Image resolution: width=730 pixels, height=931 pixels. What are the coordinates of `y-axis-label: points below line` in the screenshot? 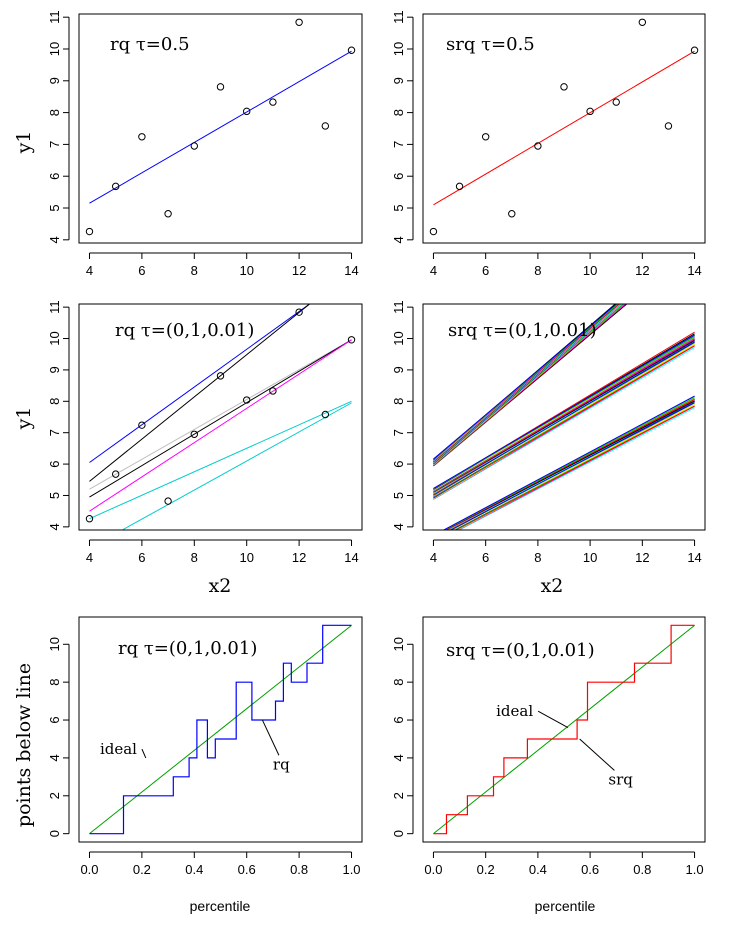 It's located at (24, 745).